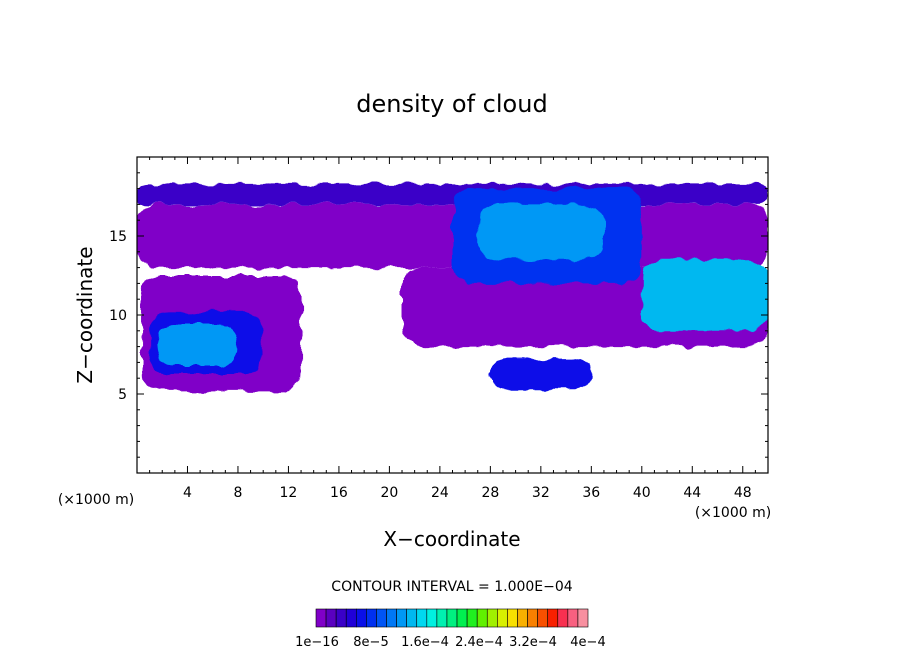 Image resolution: width=904 pixels, height=654 pixels. I want to click on x-tick-label: 16, so click(339, 493).